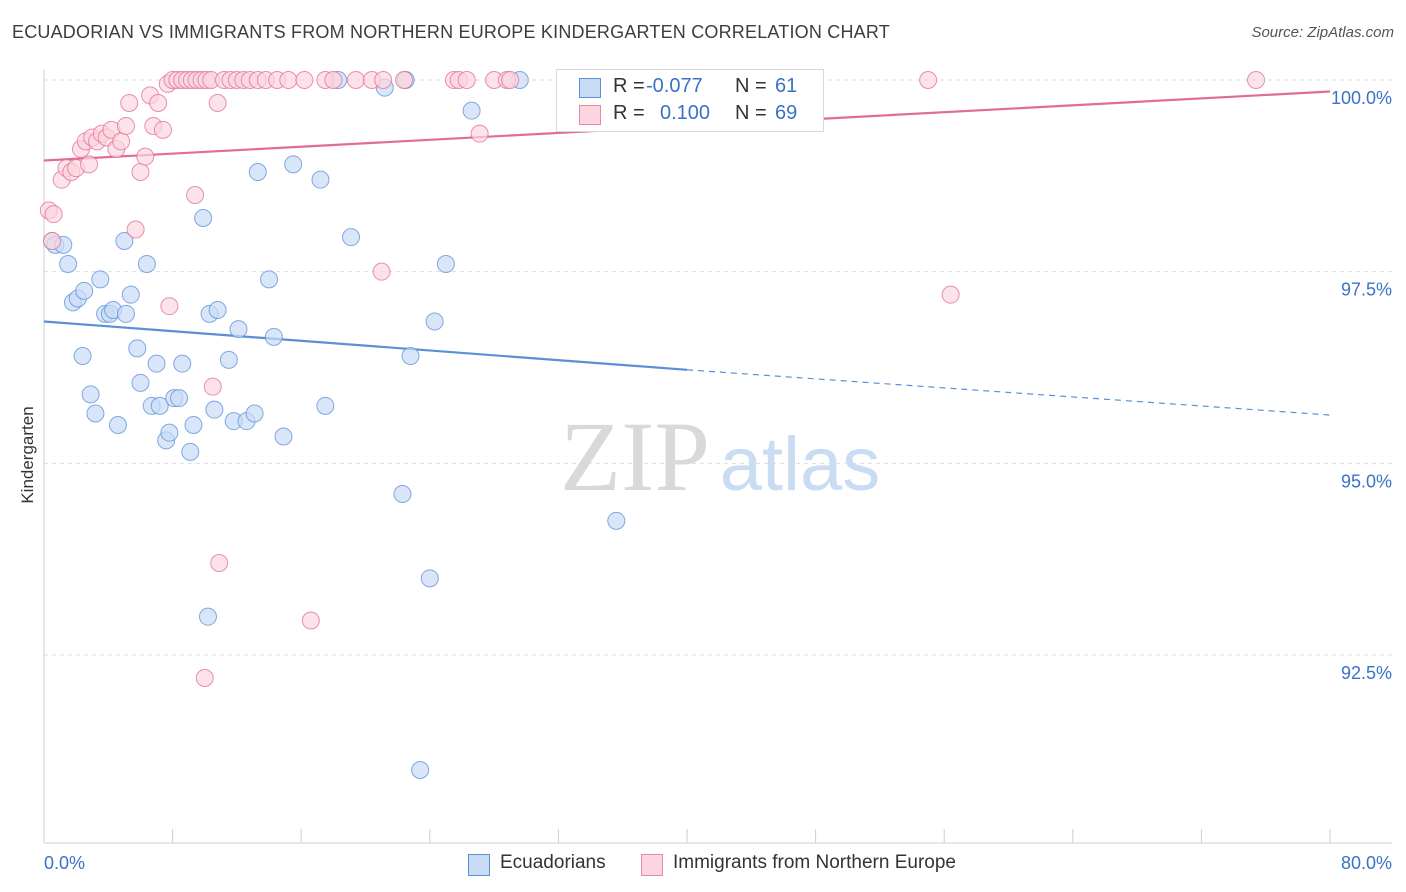  Describe the element at coordinates (365, 345) in the screenshot. I see `trend-line-ecuadorians` at that location.